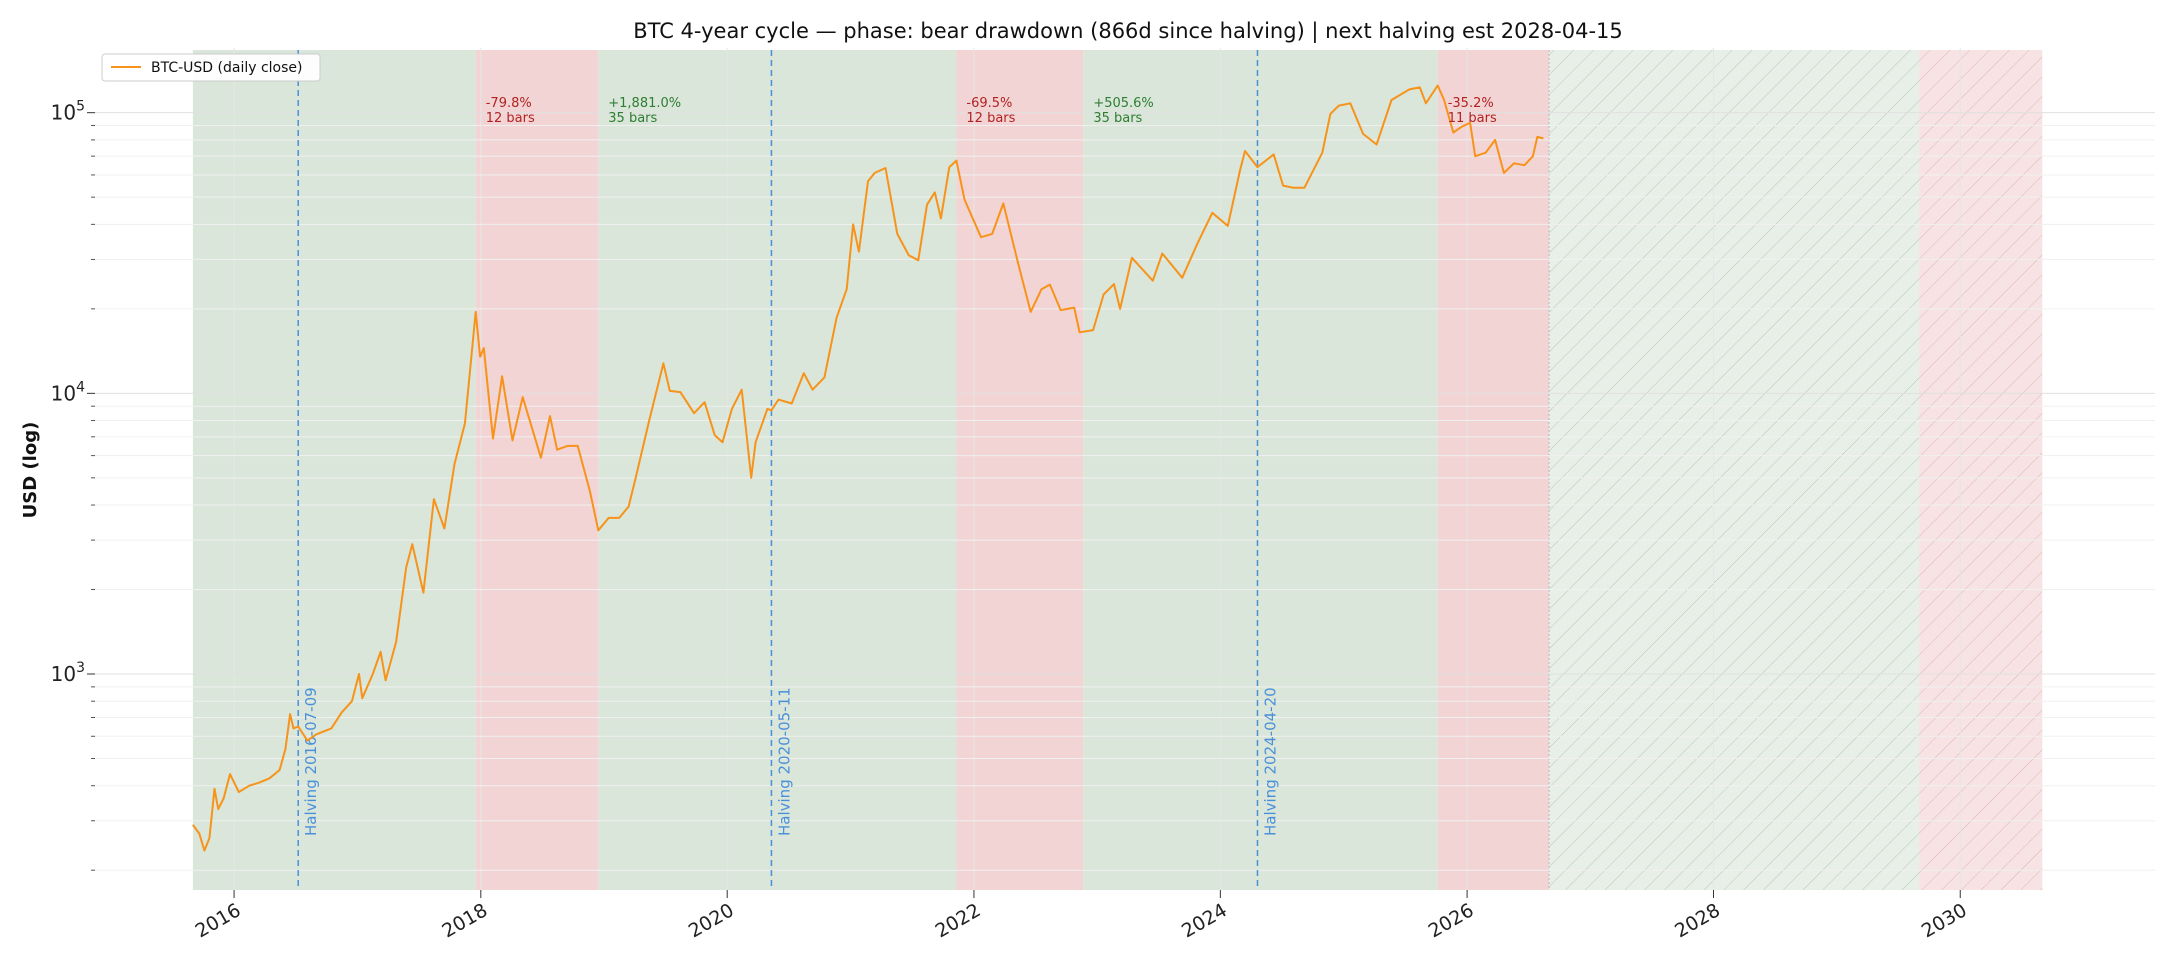  Describe the element at coordinates (218, 920) in the screenshot. I see `x-tick-label-2016: 2016` at that location.